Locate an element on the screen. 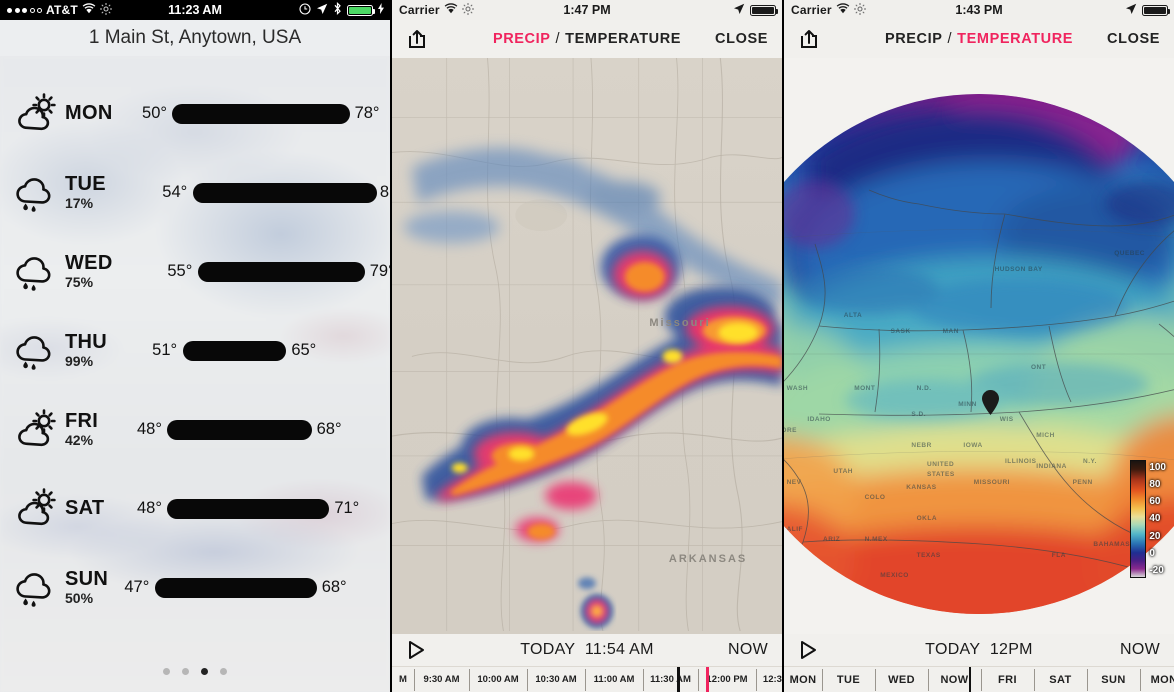 This screenshot has width=1174, height=692. globe-region-label: ONT is located at coordinates (1039, 368).